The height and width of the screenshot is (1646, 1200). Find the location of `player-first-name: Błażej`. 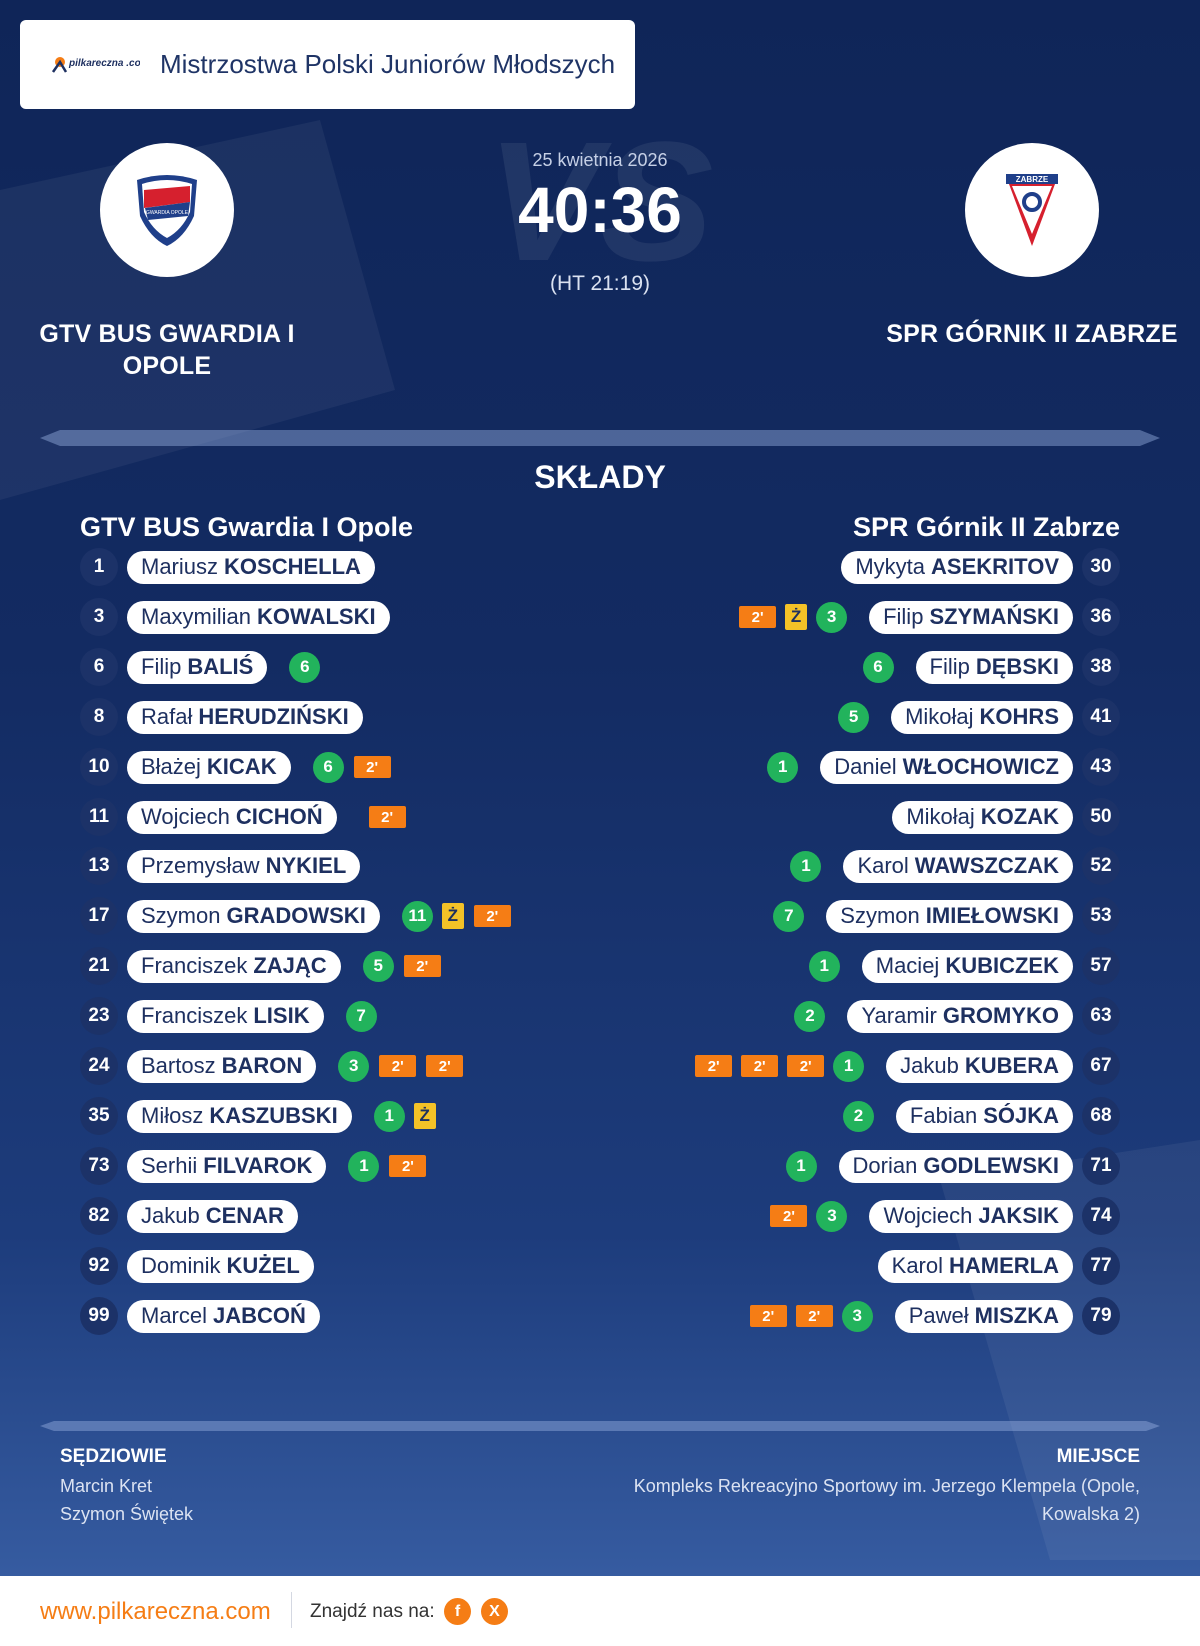

player-first-name: Błażej is located at coordinates (171, 766).